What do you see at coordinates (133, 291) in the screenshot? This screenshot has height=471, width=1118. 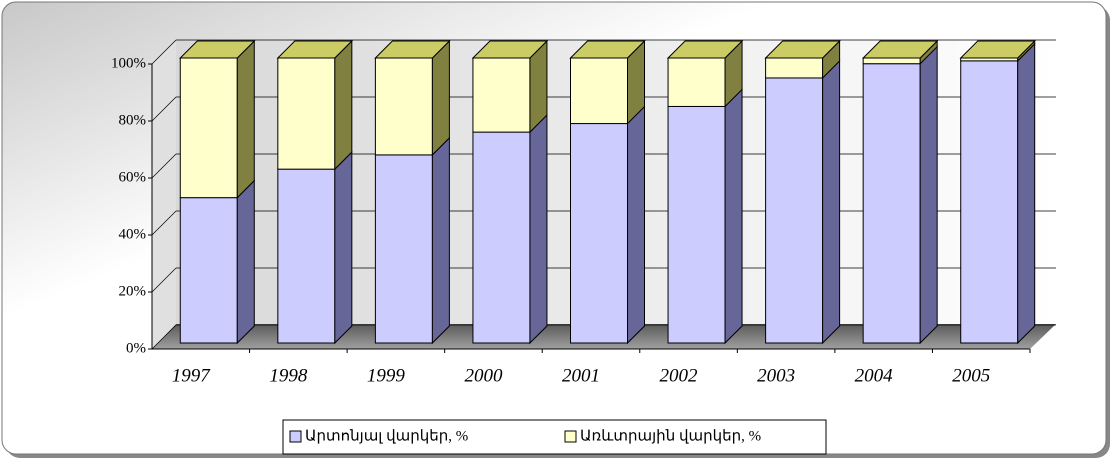 I see `y-tick-label: 20%` at bounding box center [133, 291].